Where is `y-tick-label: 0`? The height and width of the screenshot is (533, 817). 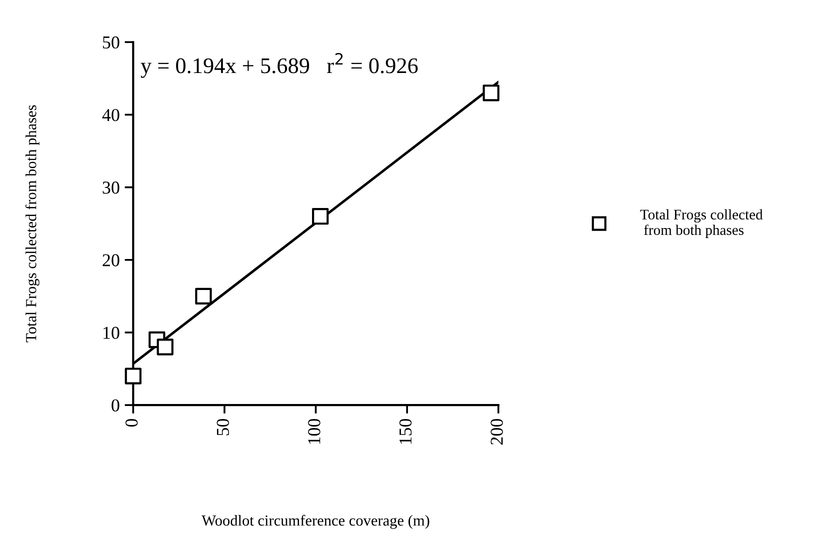
y-tick-label: 0 is located at coordinates (116, 405).